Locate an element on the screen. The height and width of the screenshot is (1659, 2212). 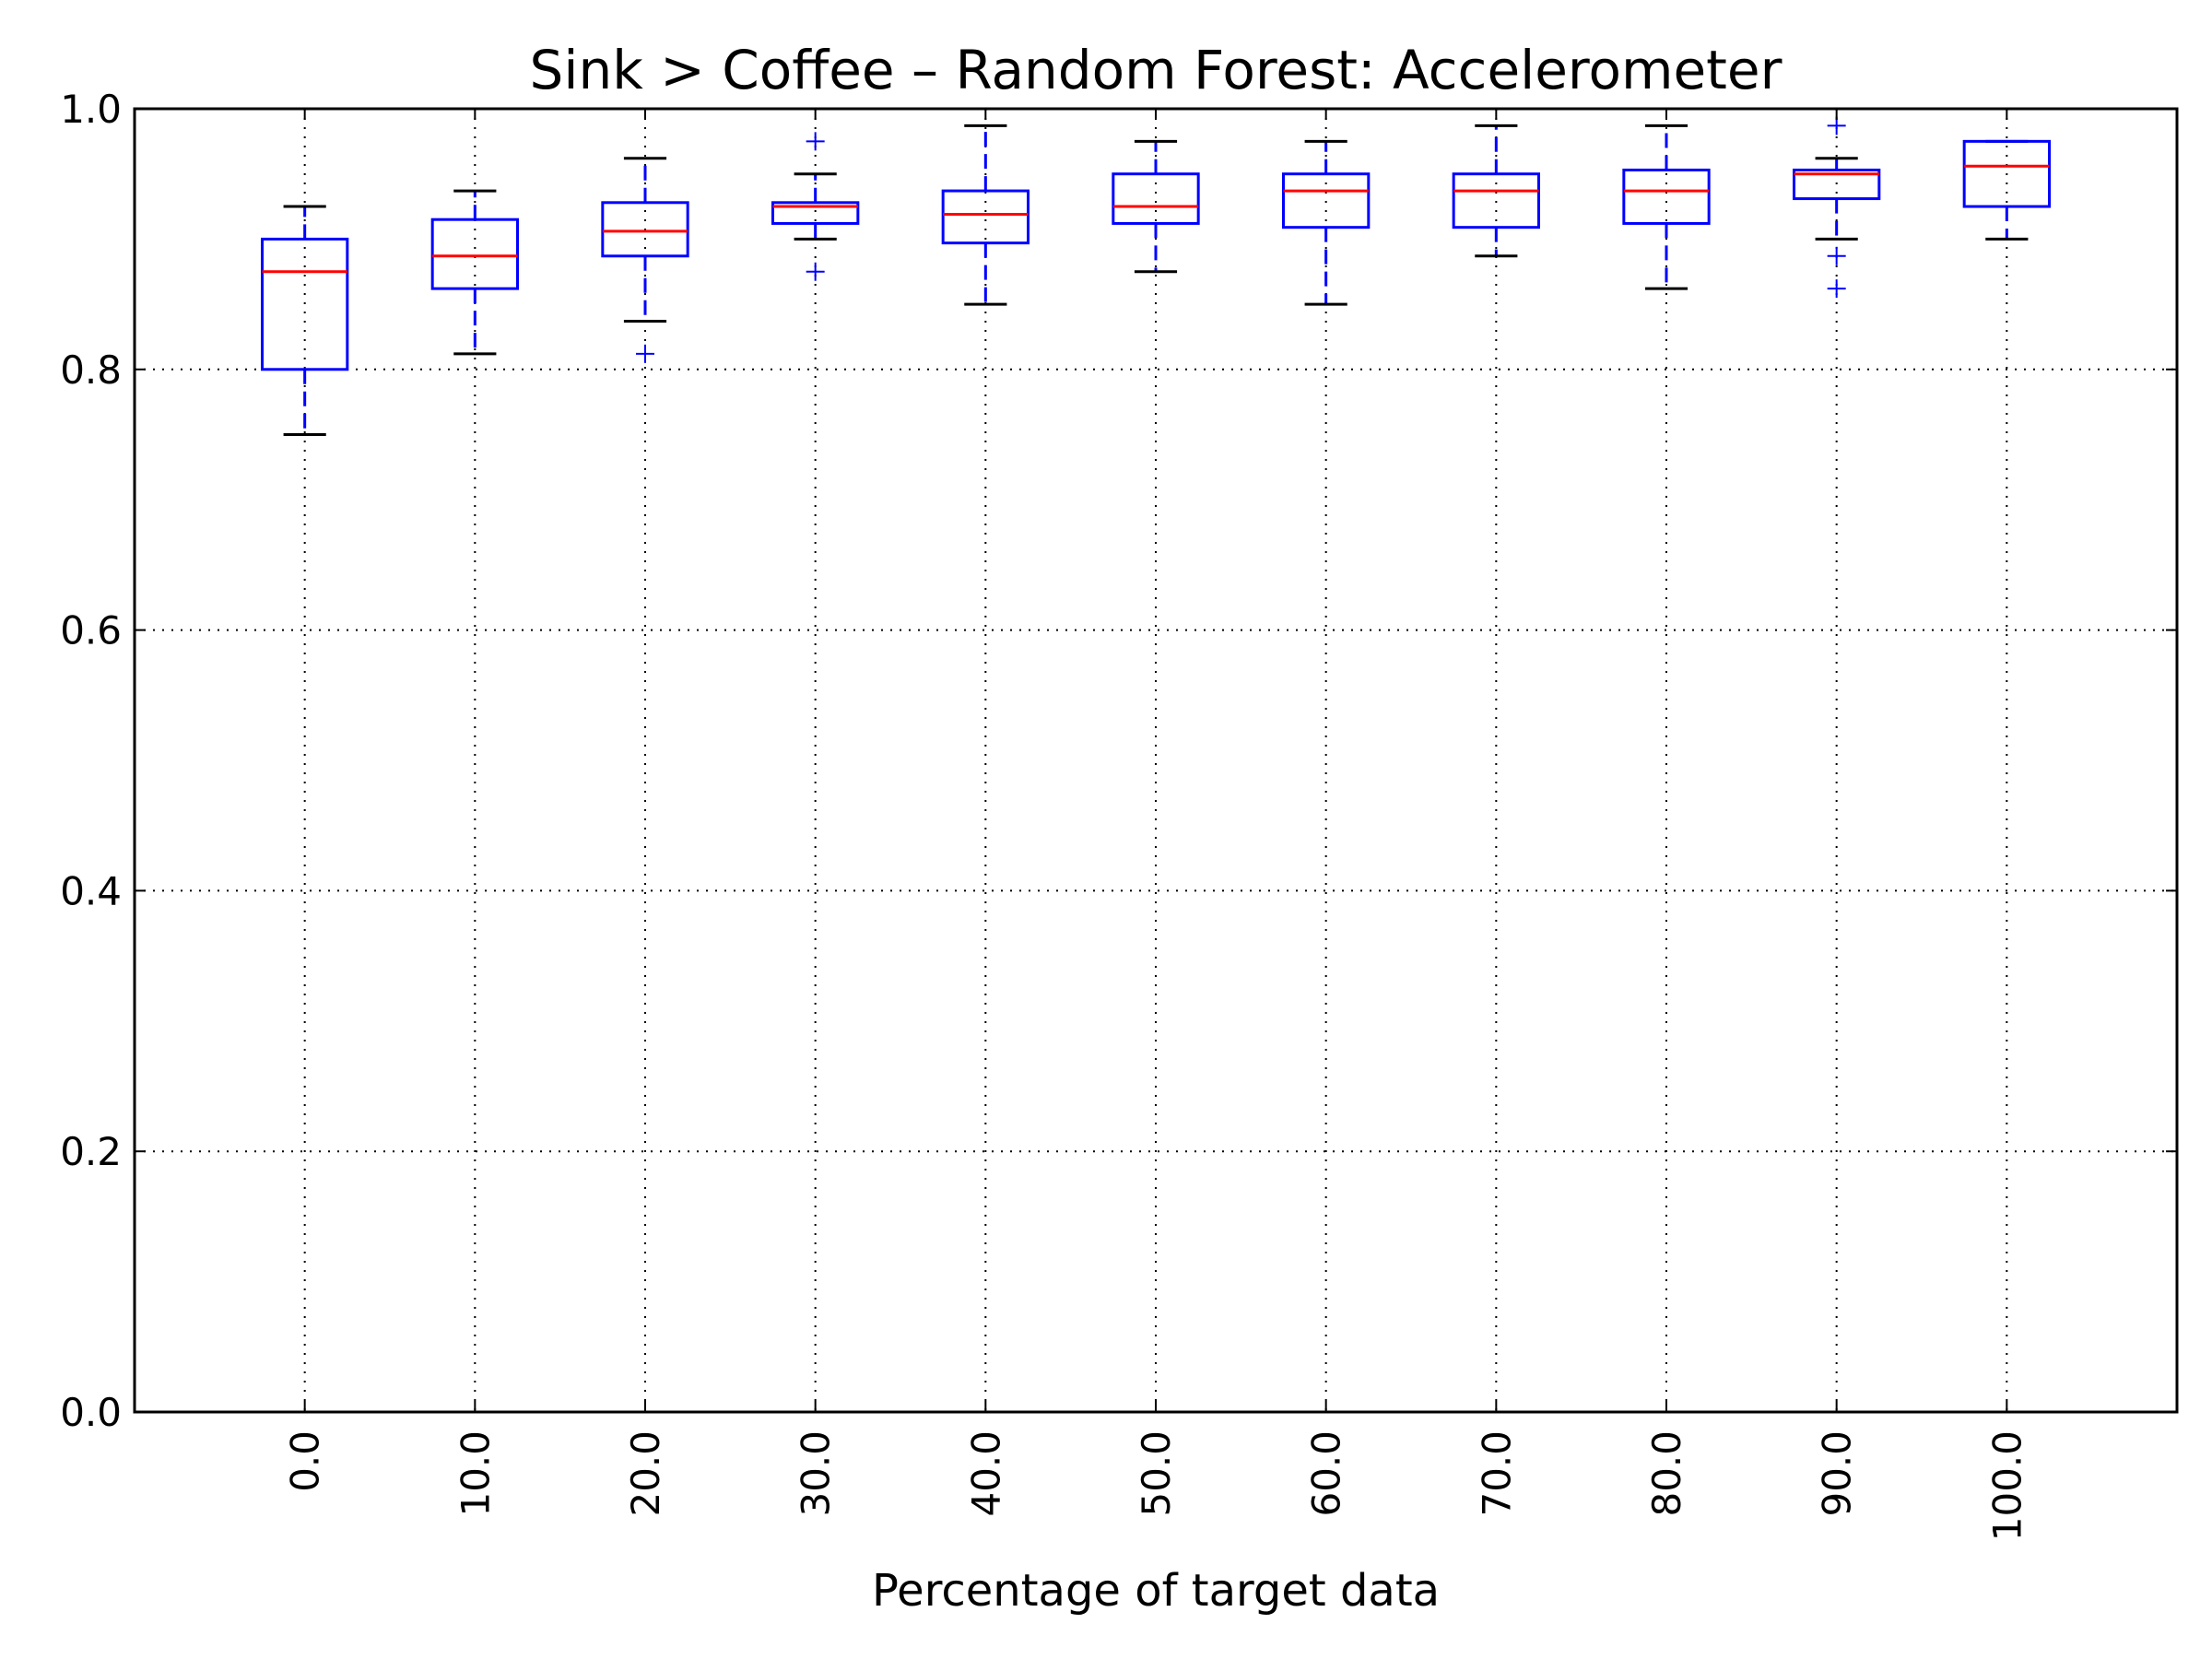
x-tick-label: 0.0 is located at coordinates (305, 1461).